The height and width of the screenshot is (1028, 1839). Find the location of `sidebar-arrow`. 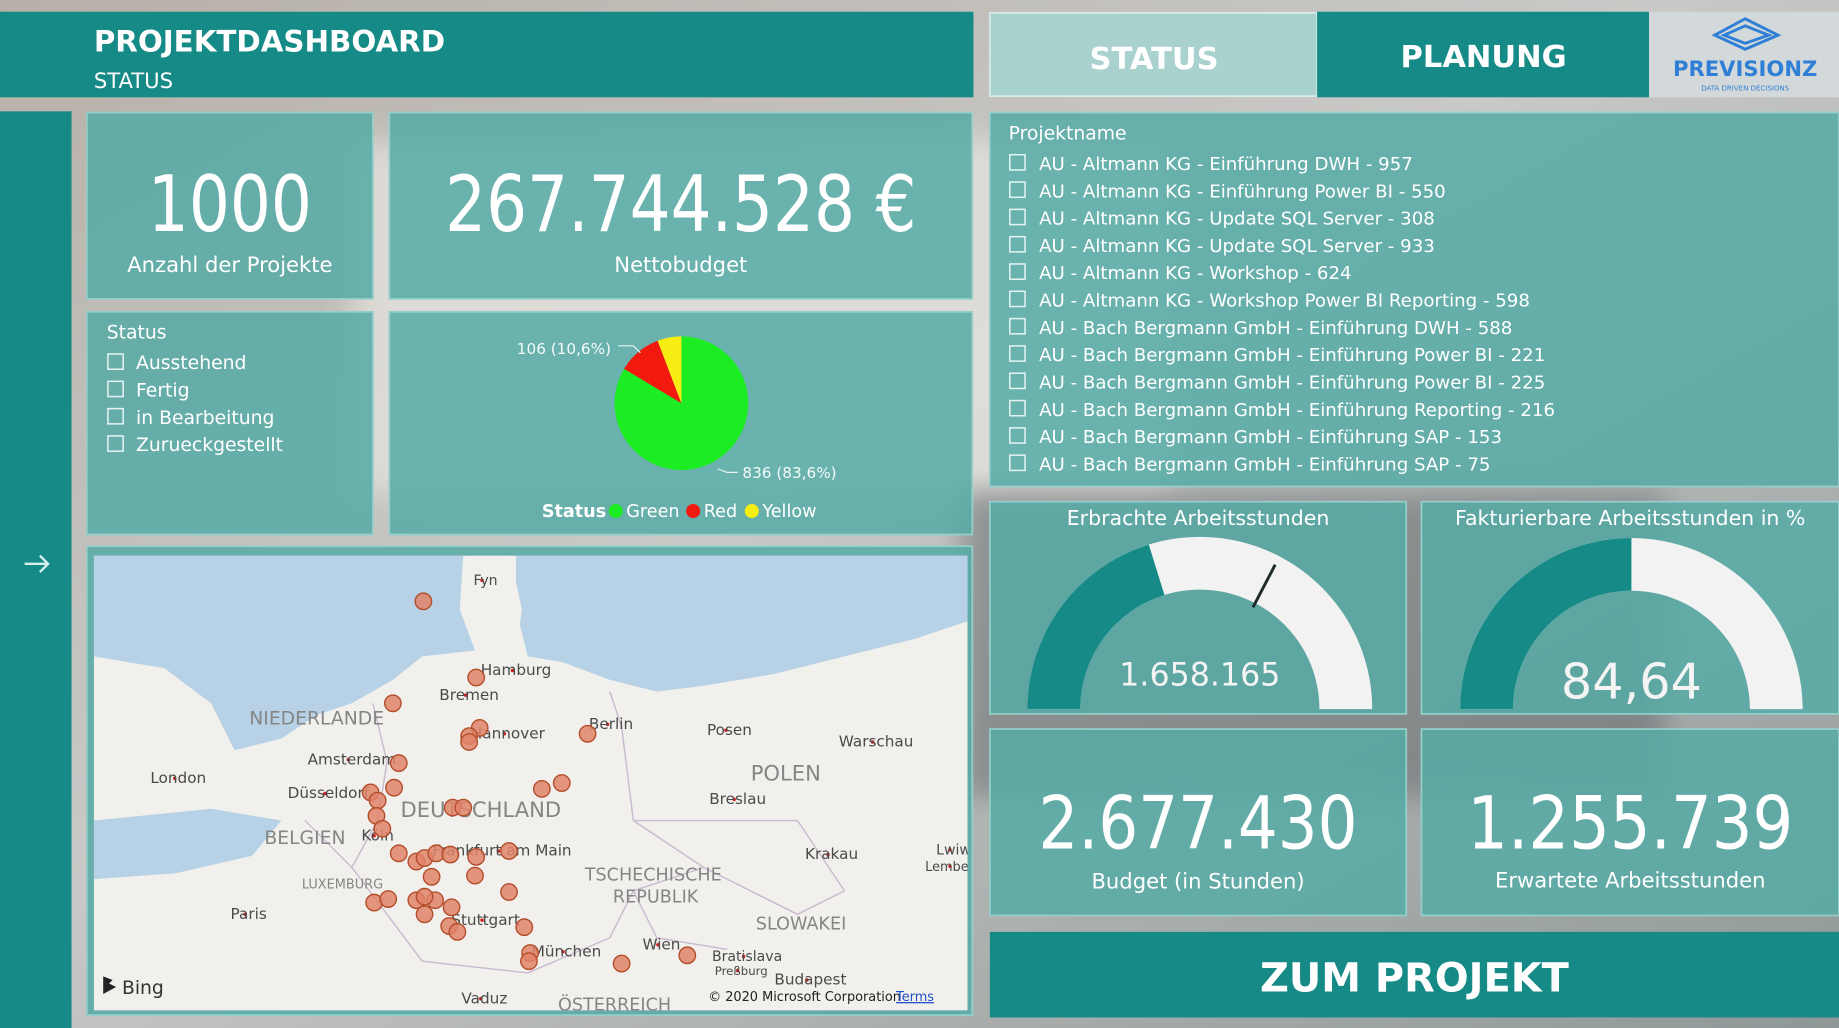

sidebar-arrow is located at coordinates (37, 563).